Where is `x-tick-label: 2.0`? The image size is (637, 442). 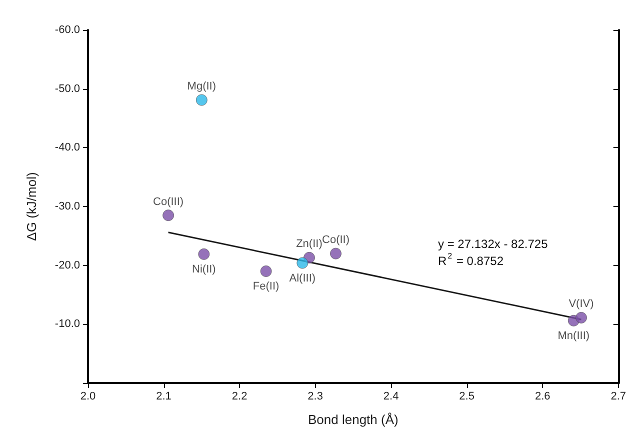 x-tick-label: 2.0 is located at coordinates (88, 396).